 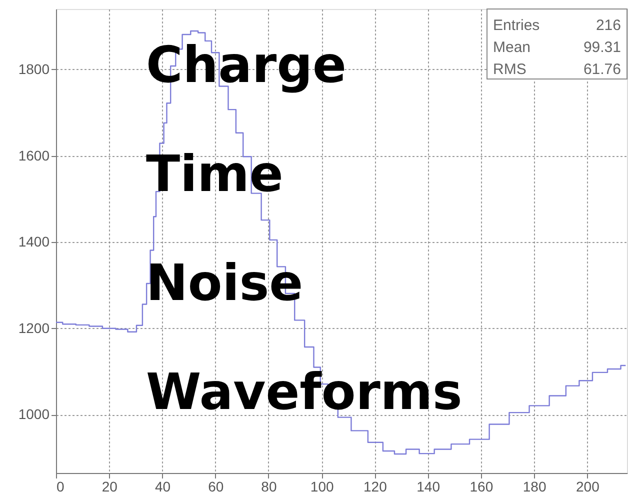 What do you see at coordinates (246, 65) in the screenshot?
I see `annotation: Charge` at bounding box center [246, 65].